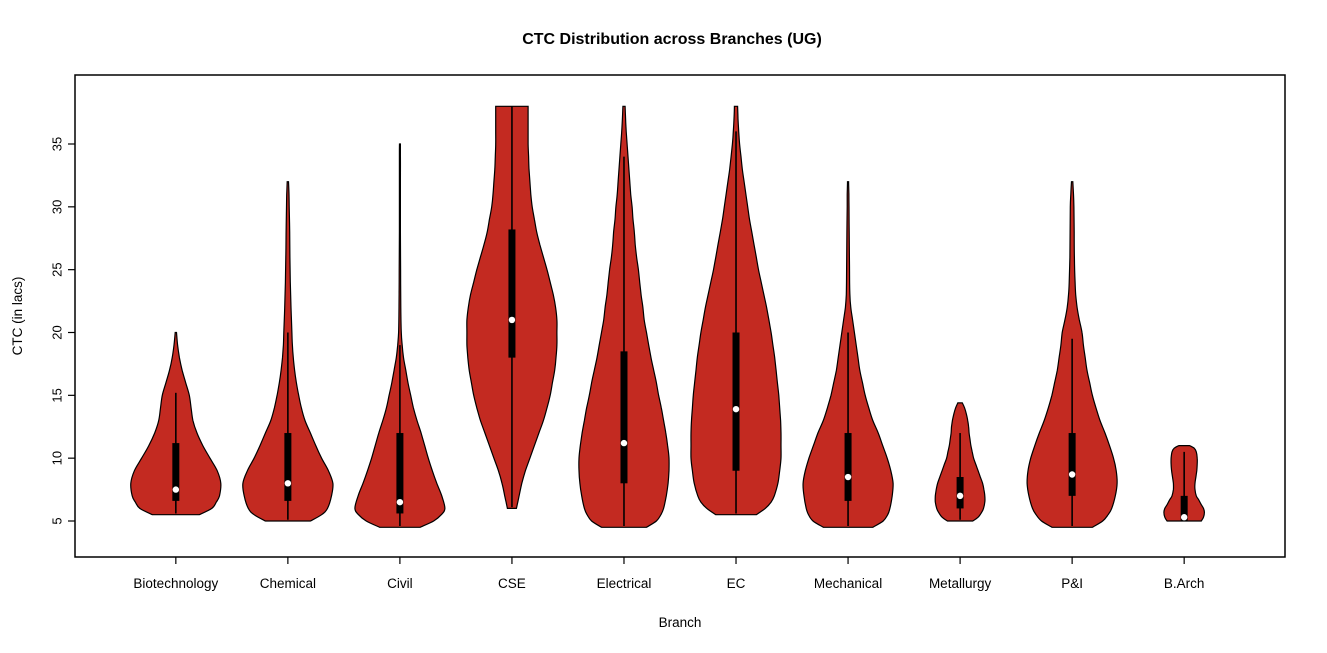 Image resolution: width=1327 pixels, height=653 pixels. Describe the element at coordinates (56, 269) in the screenshot. I see `y-tick-label: 25` at that location.